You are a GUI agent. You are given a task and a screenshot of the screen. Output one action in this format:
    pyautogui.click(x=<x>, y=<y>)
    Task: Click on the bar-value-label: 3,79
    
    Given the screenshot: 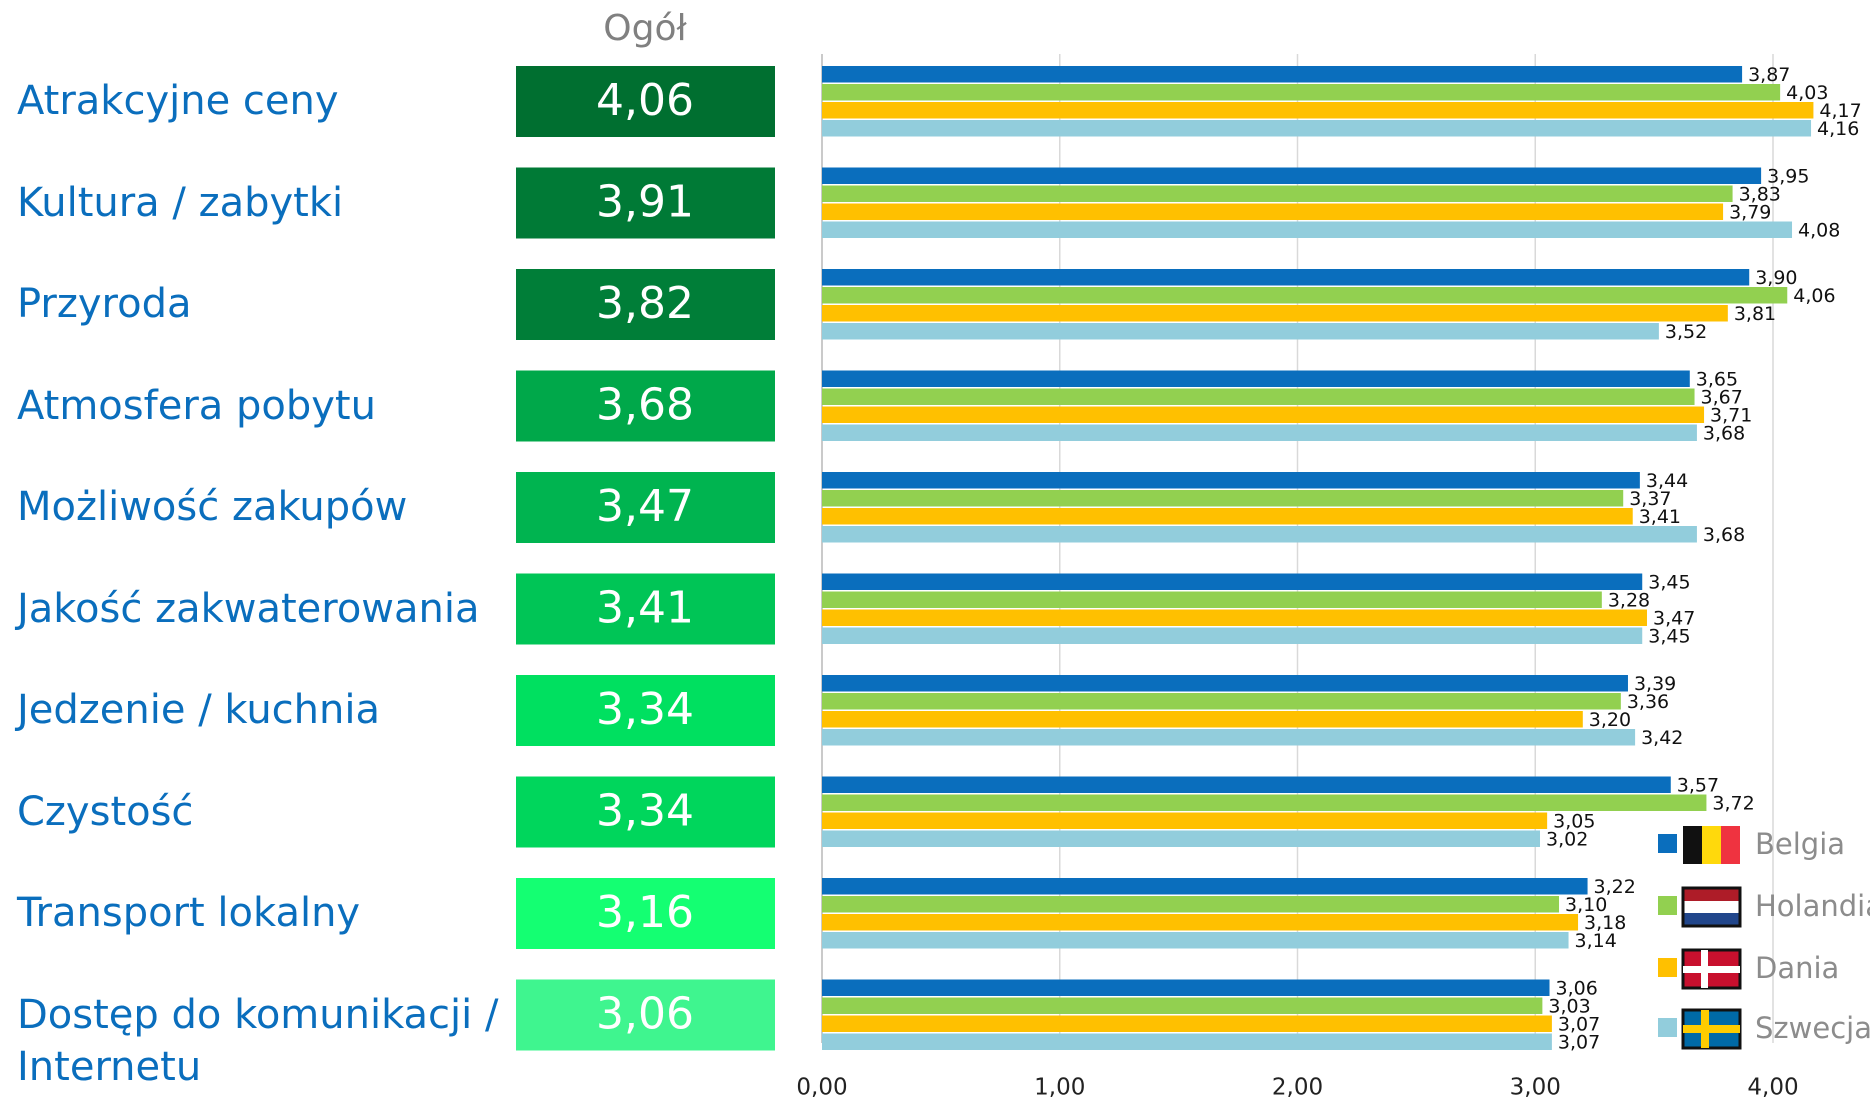 What is the action you would take?
    pyautogui.click(x=1750, y=212)
    